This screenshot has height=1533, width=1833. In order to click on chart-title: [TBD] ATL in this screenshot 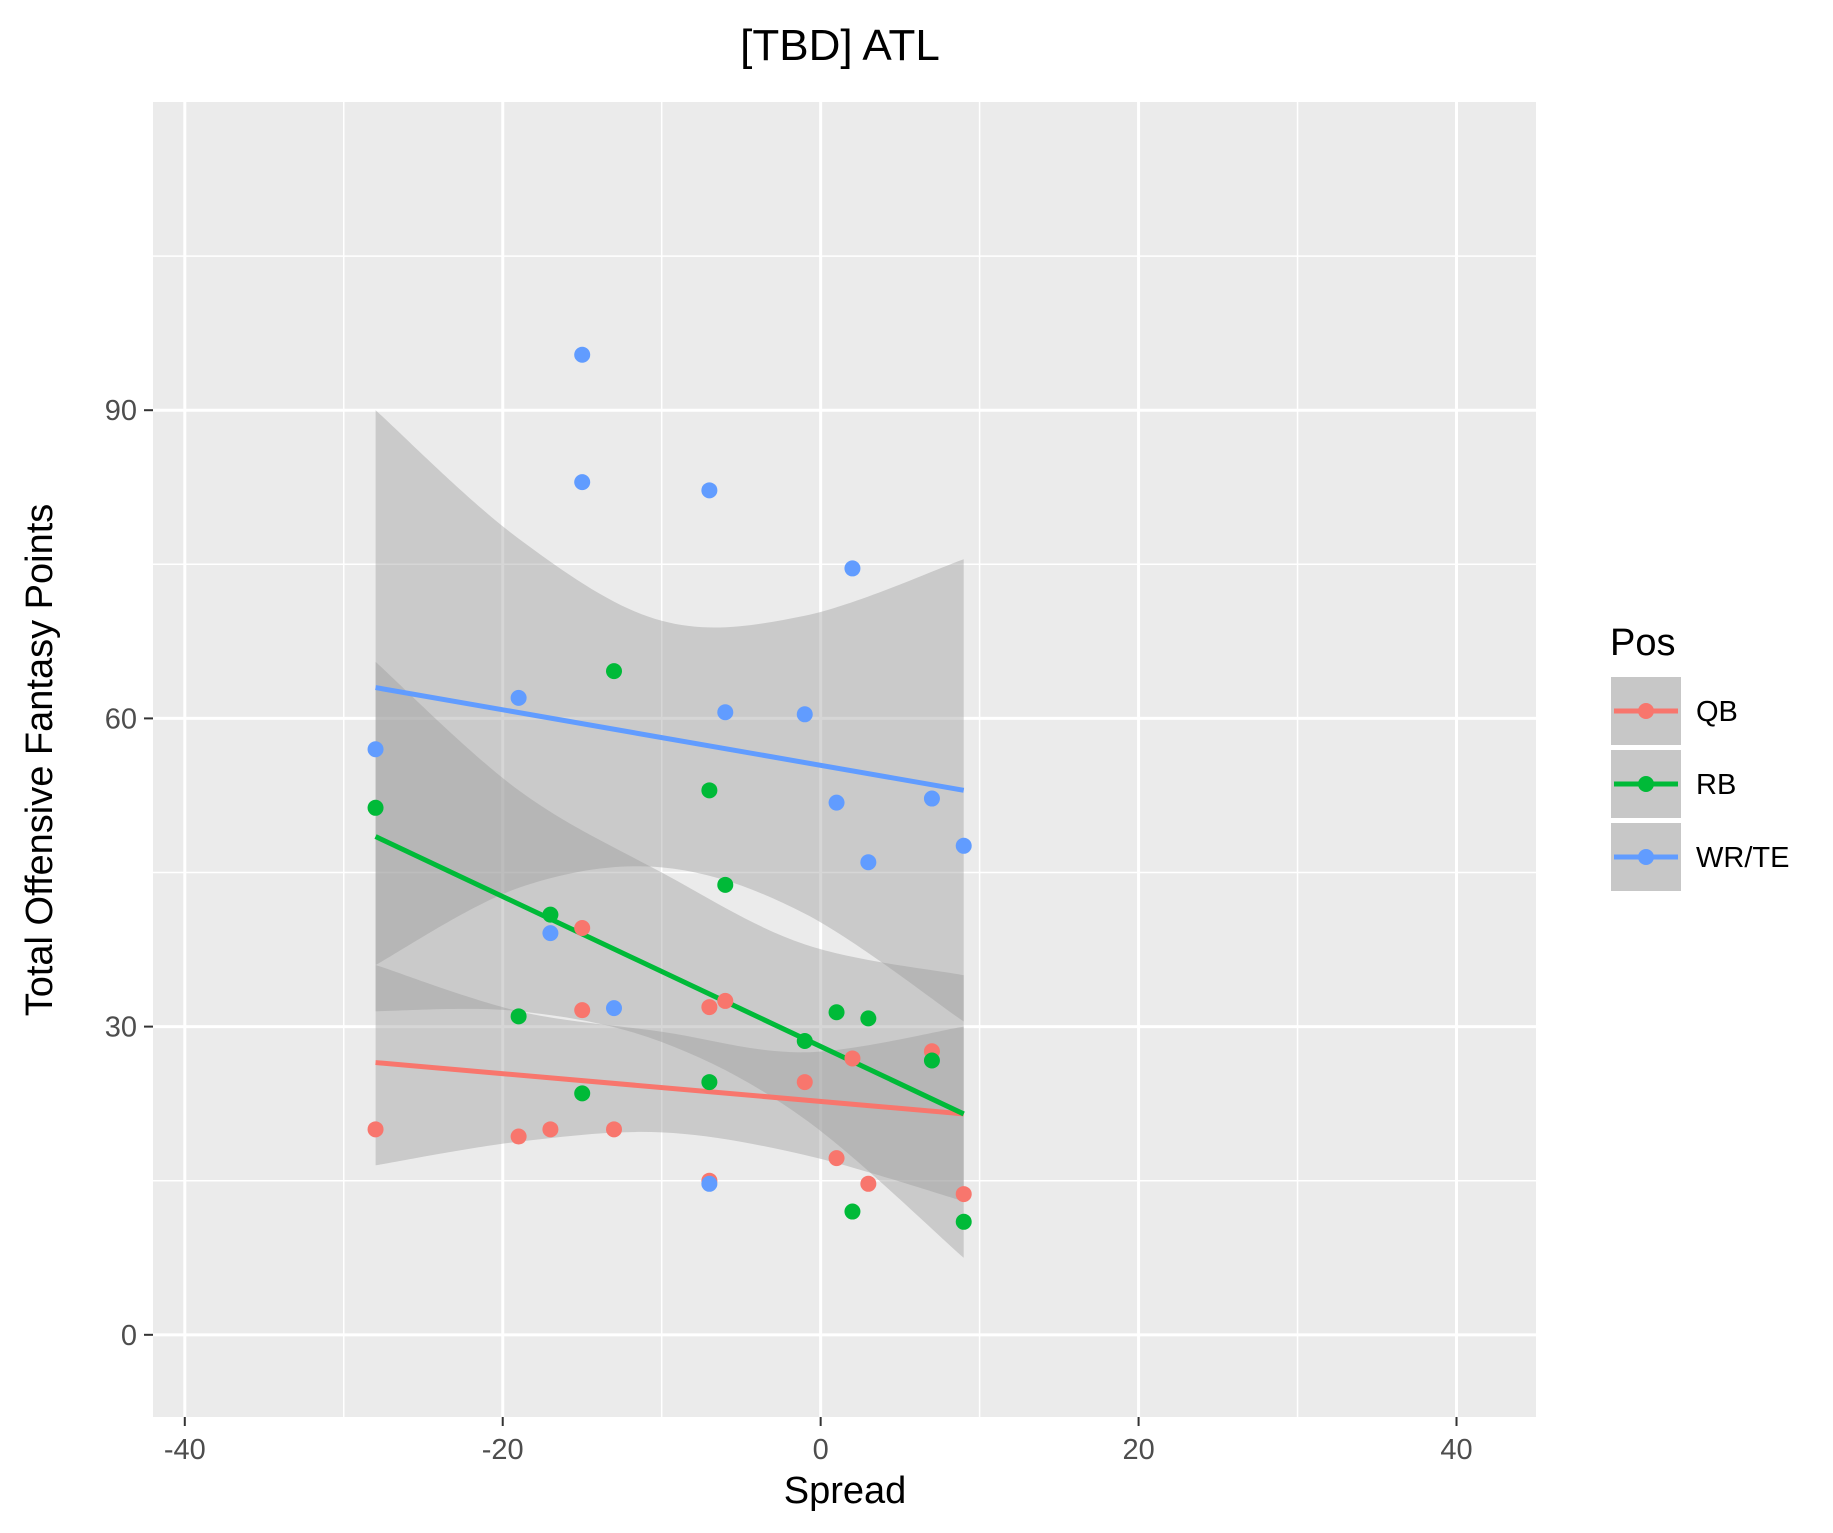, I will do `click(840, 45)`.